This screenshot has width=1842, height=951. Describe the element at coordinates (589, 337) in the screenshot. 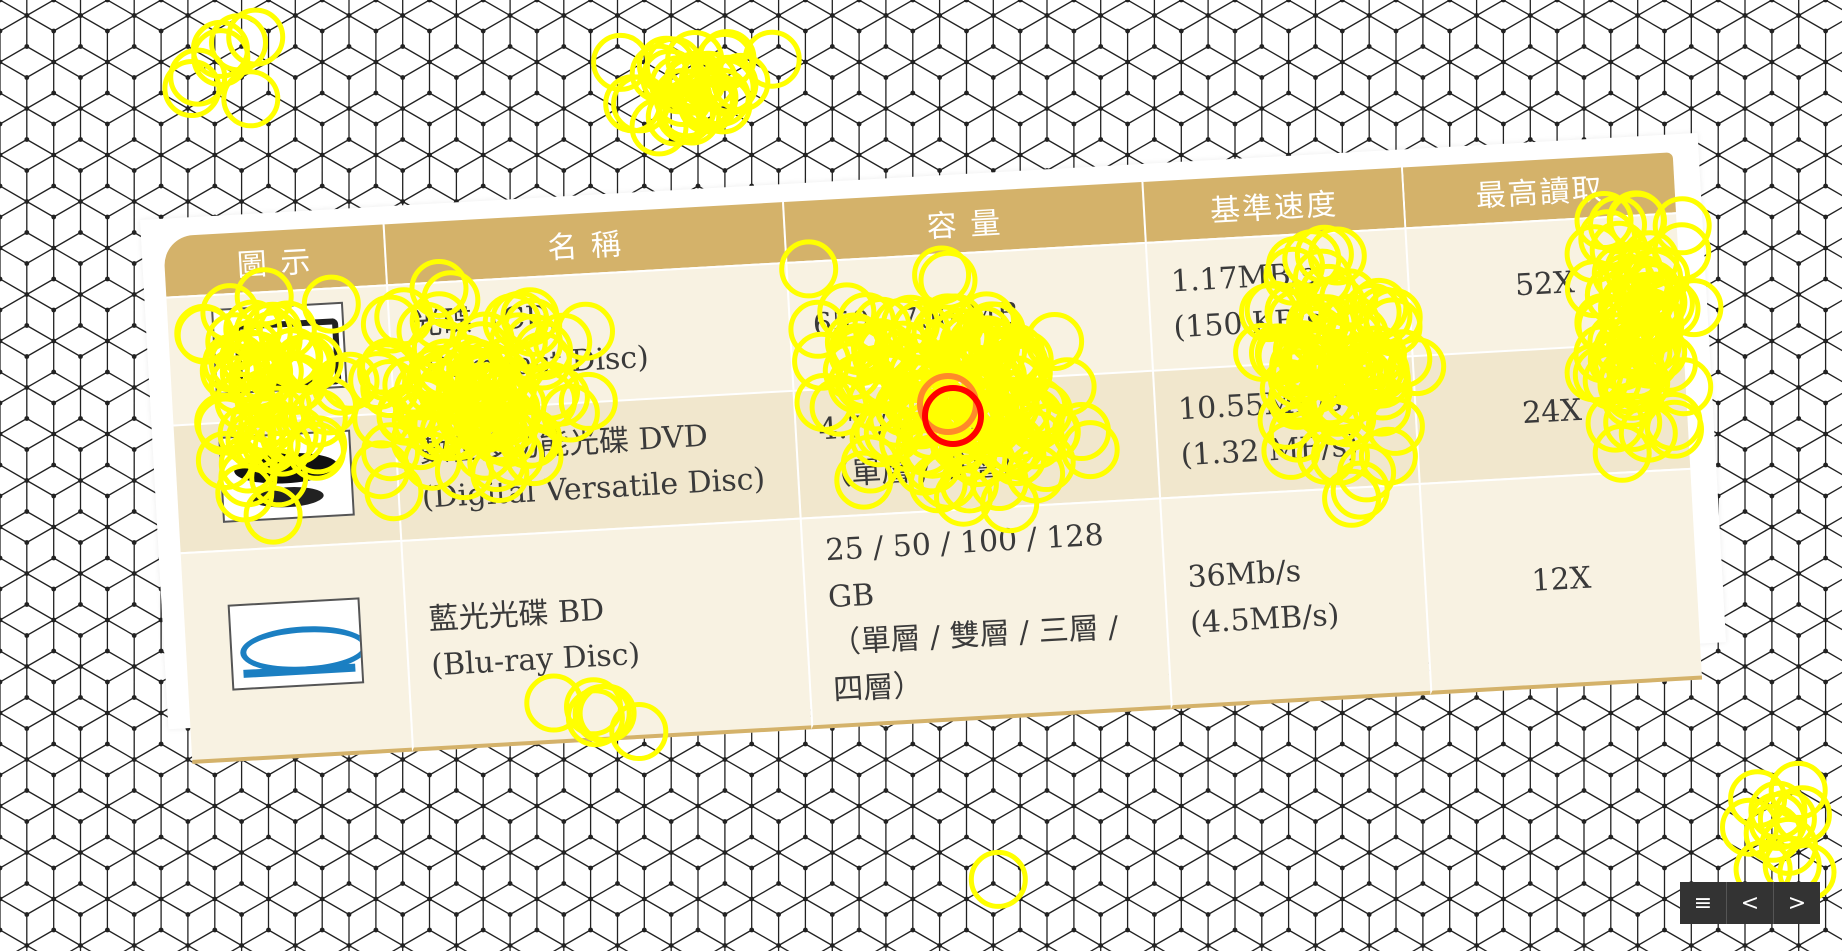

I see `name-cell: 光碟（CD） (Compact Disc)` at that location.